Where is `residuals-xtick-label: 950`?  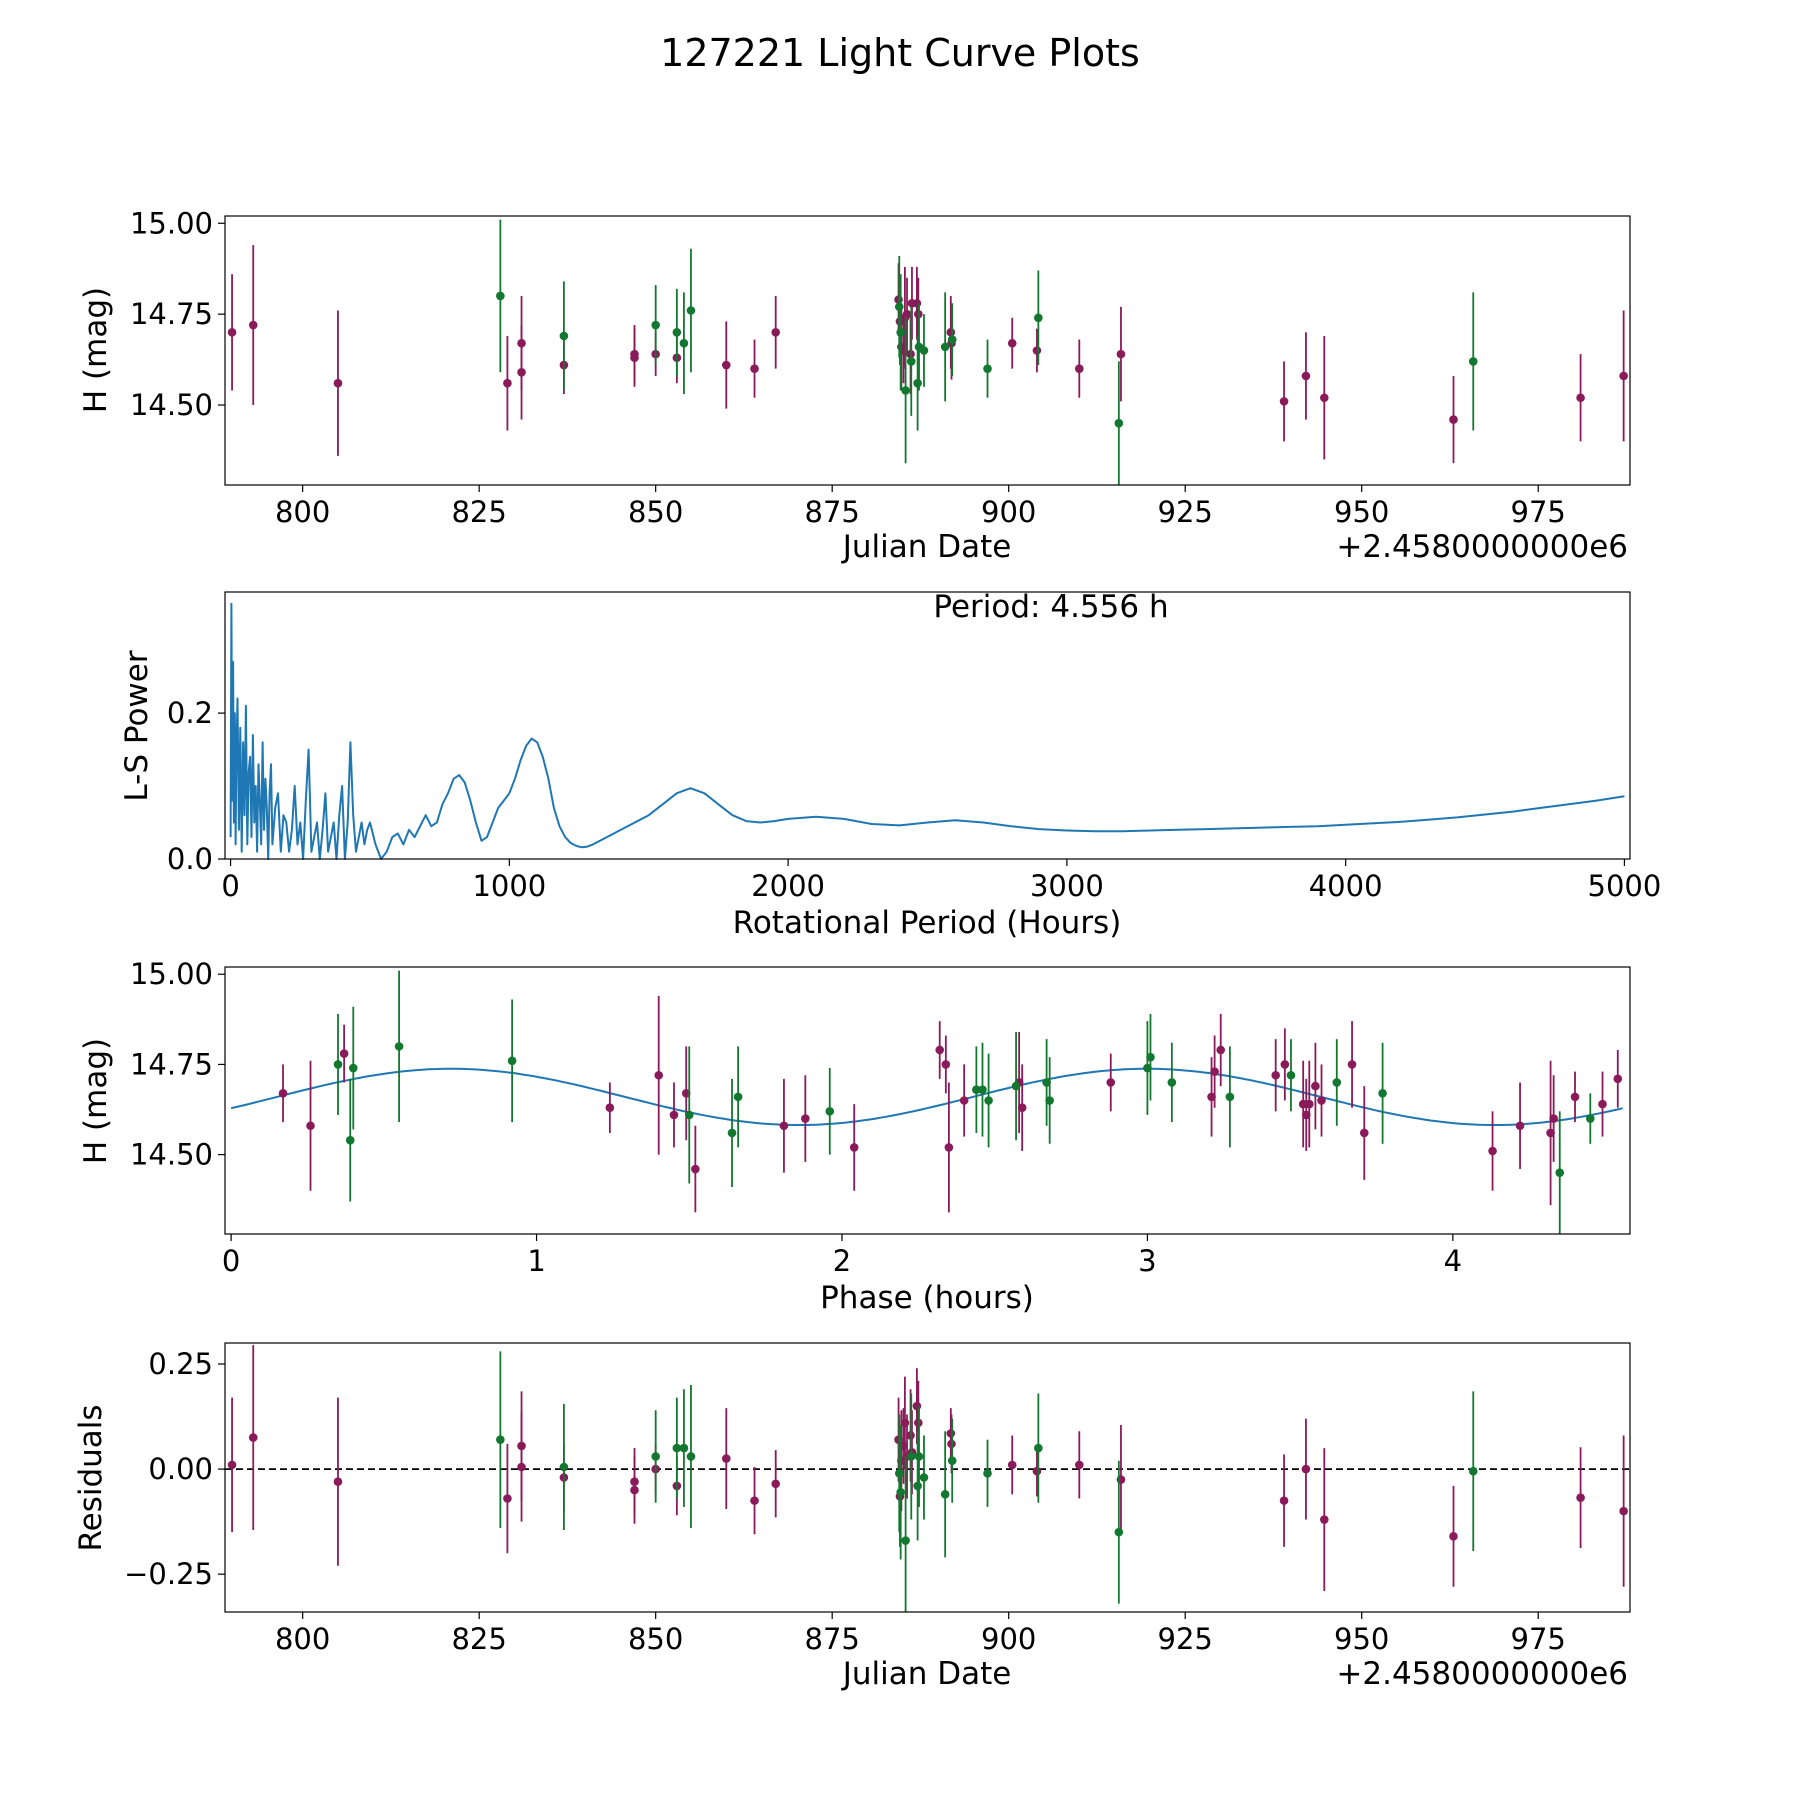 residuals-xtick-label: 950 is located at coordinates (1361, 1639).